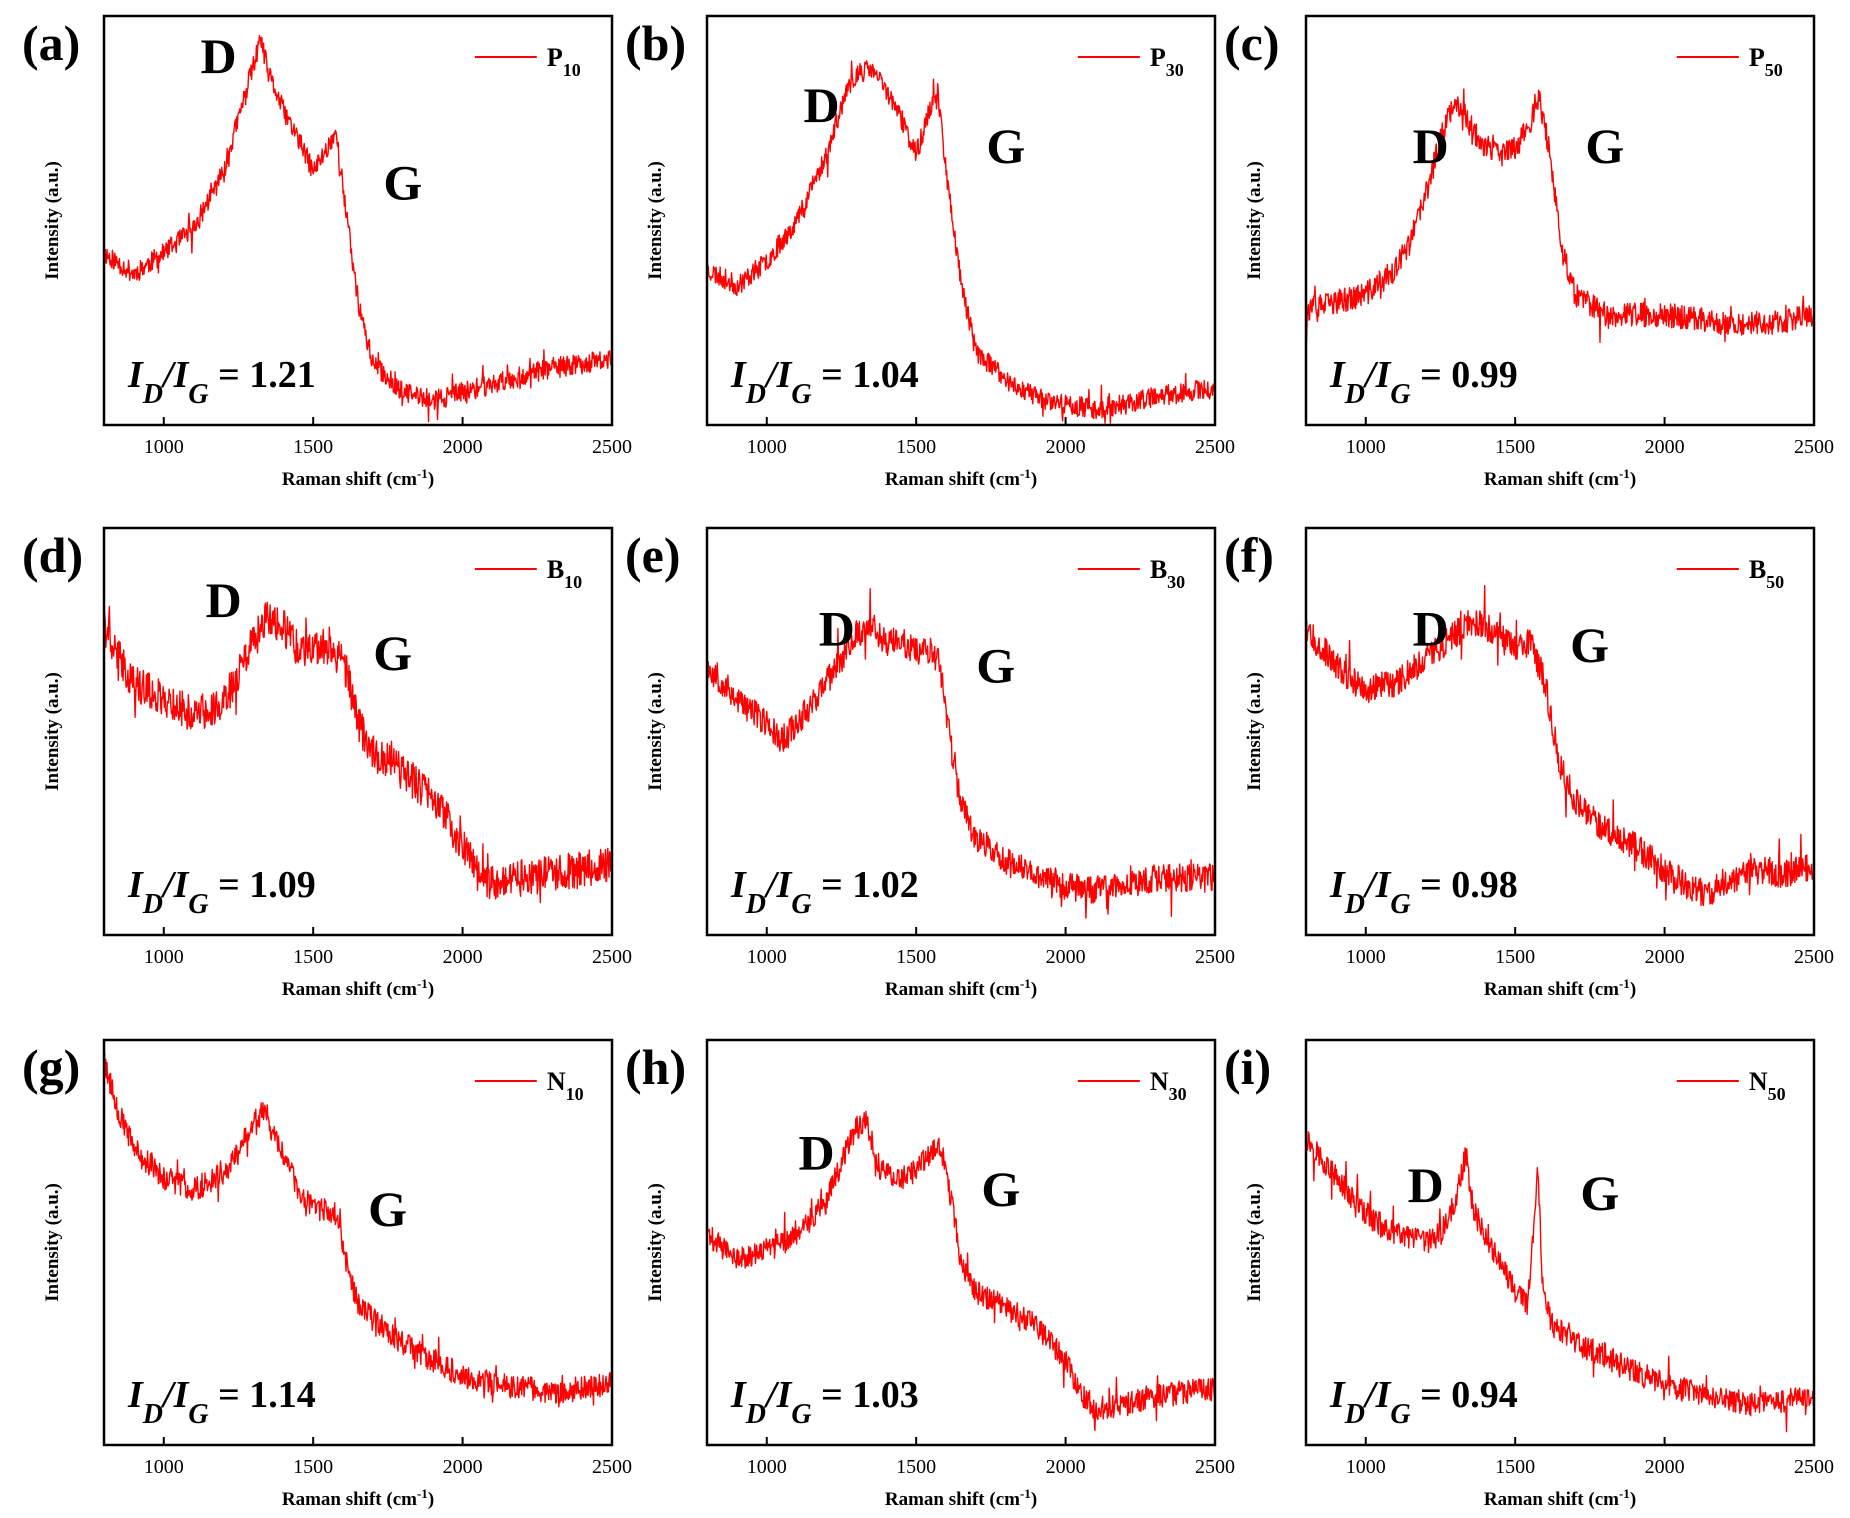  I want to click on panel-label: (h), so click(655, 1067).